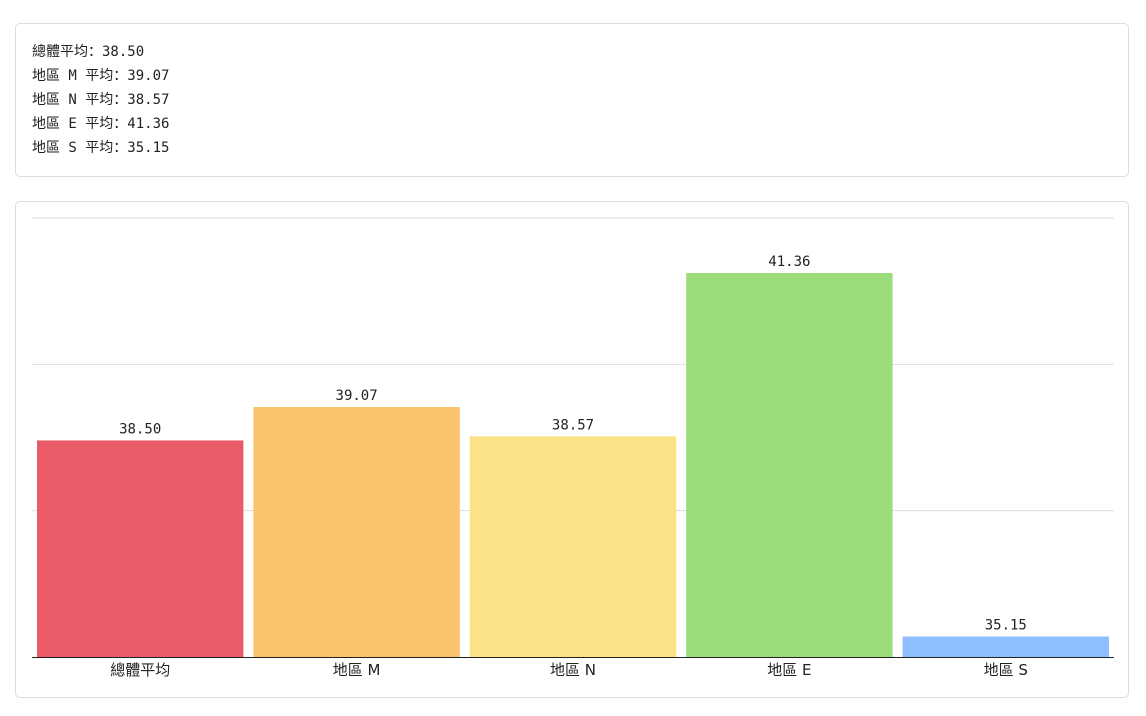  What do you see at coordinates (1006, 670) in the screenshot?
I see `x-tick-label: 地區 S` at bounding box center [1006, 670].